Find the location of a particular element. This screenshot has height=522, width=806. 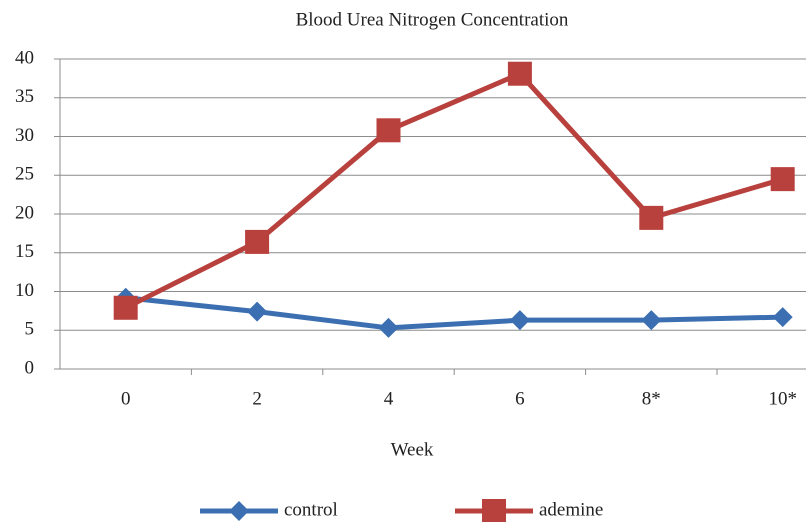

series-line is located at coordinates (454, 313).